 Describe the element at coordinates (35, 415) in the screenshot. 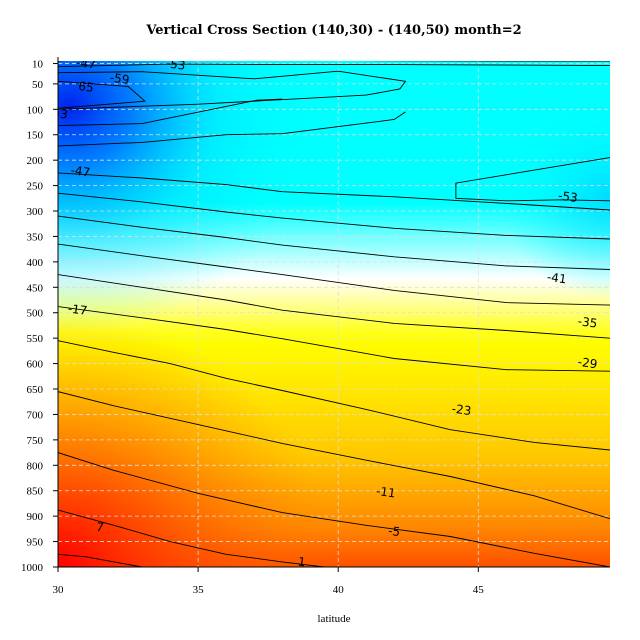

I see `y-tick-label: 700` at that location.